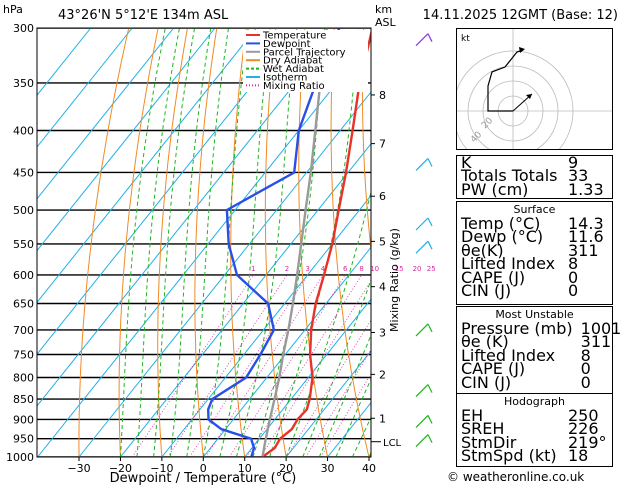  Describe the element at coordinates (23, 28) in the screenshot. I see `pressure-tick-label: 300` at that location.